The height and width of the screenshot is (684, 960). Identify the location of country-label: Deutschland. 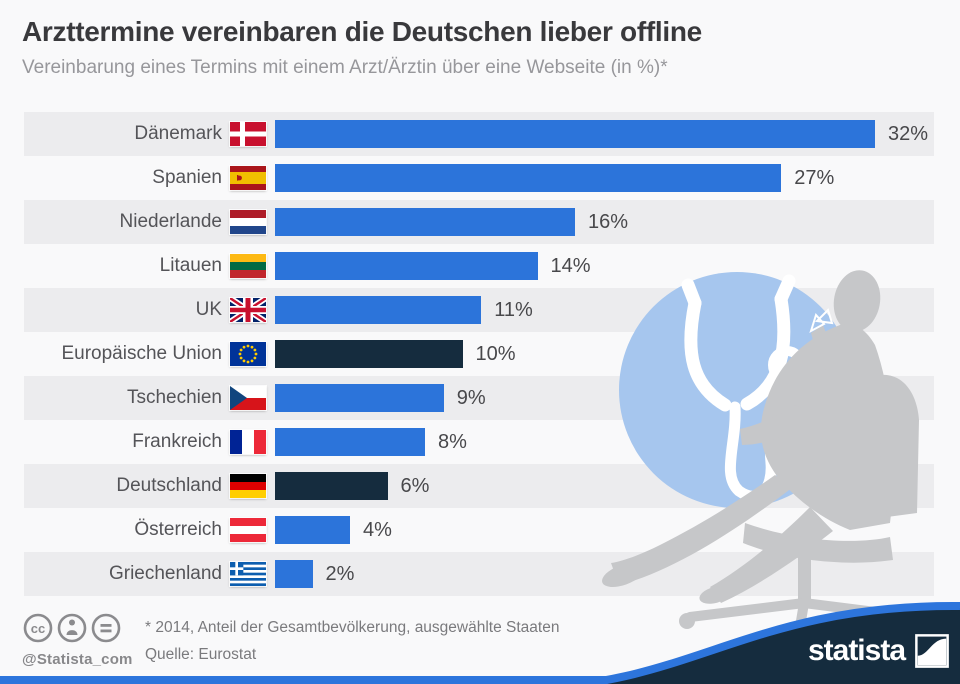
(169, 485).